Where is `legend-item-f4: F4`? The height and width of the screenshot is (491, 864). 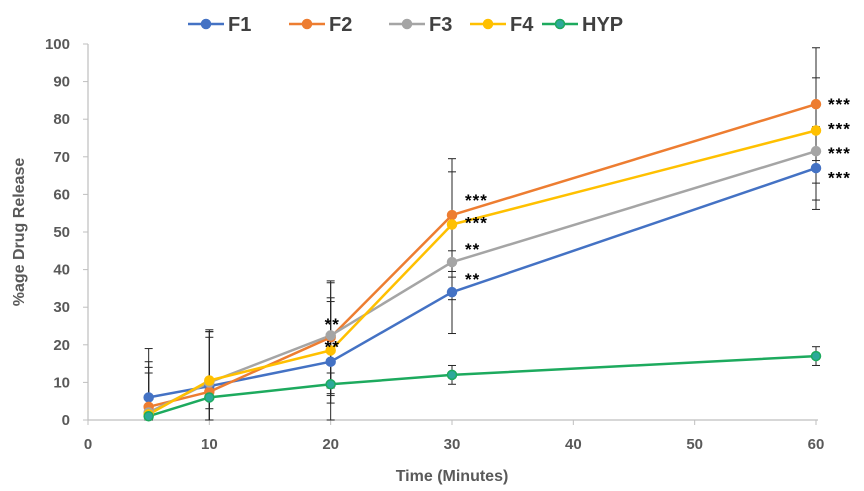
legend-item-f4: F4 is located at coordinates (502, 25).